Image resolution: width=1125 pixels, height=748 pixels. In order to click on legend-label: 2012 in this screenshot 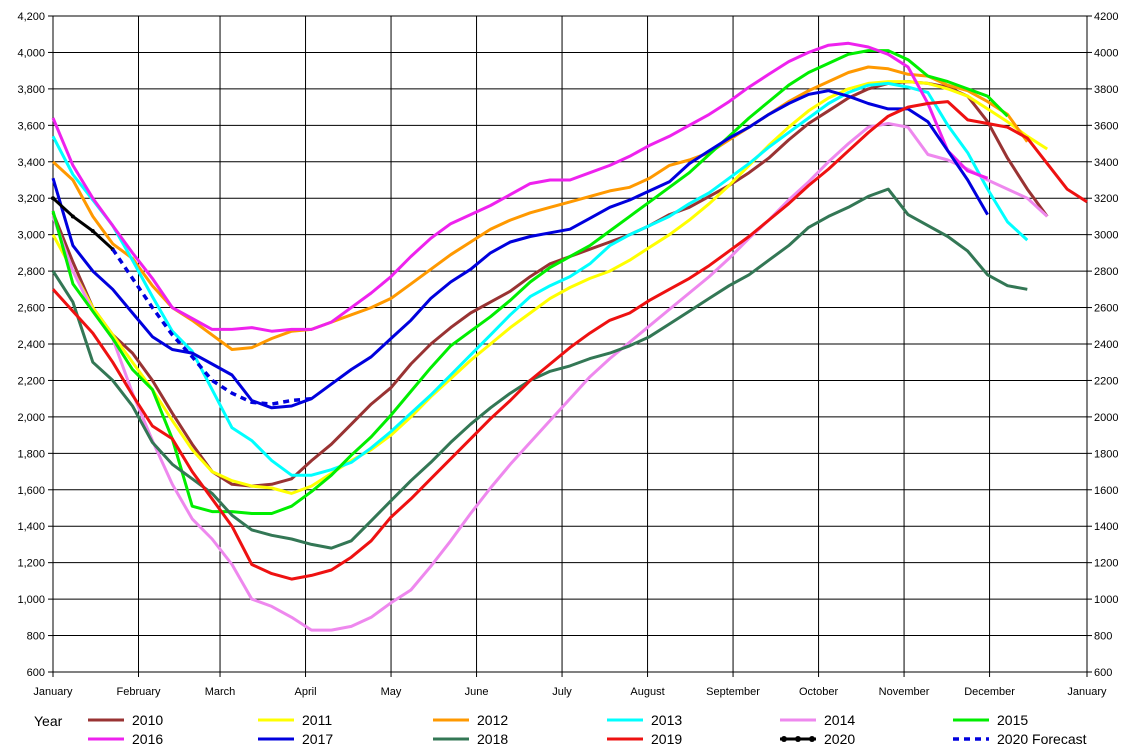, I will do `click(492, 720)`.